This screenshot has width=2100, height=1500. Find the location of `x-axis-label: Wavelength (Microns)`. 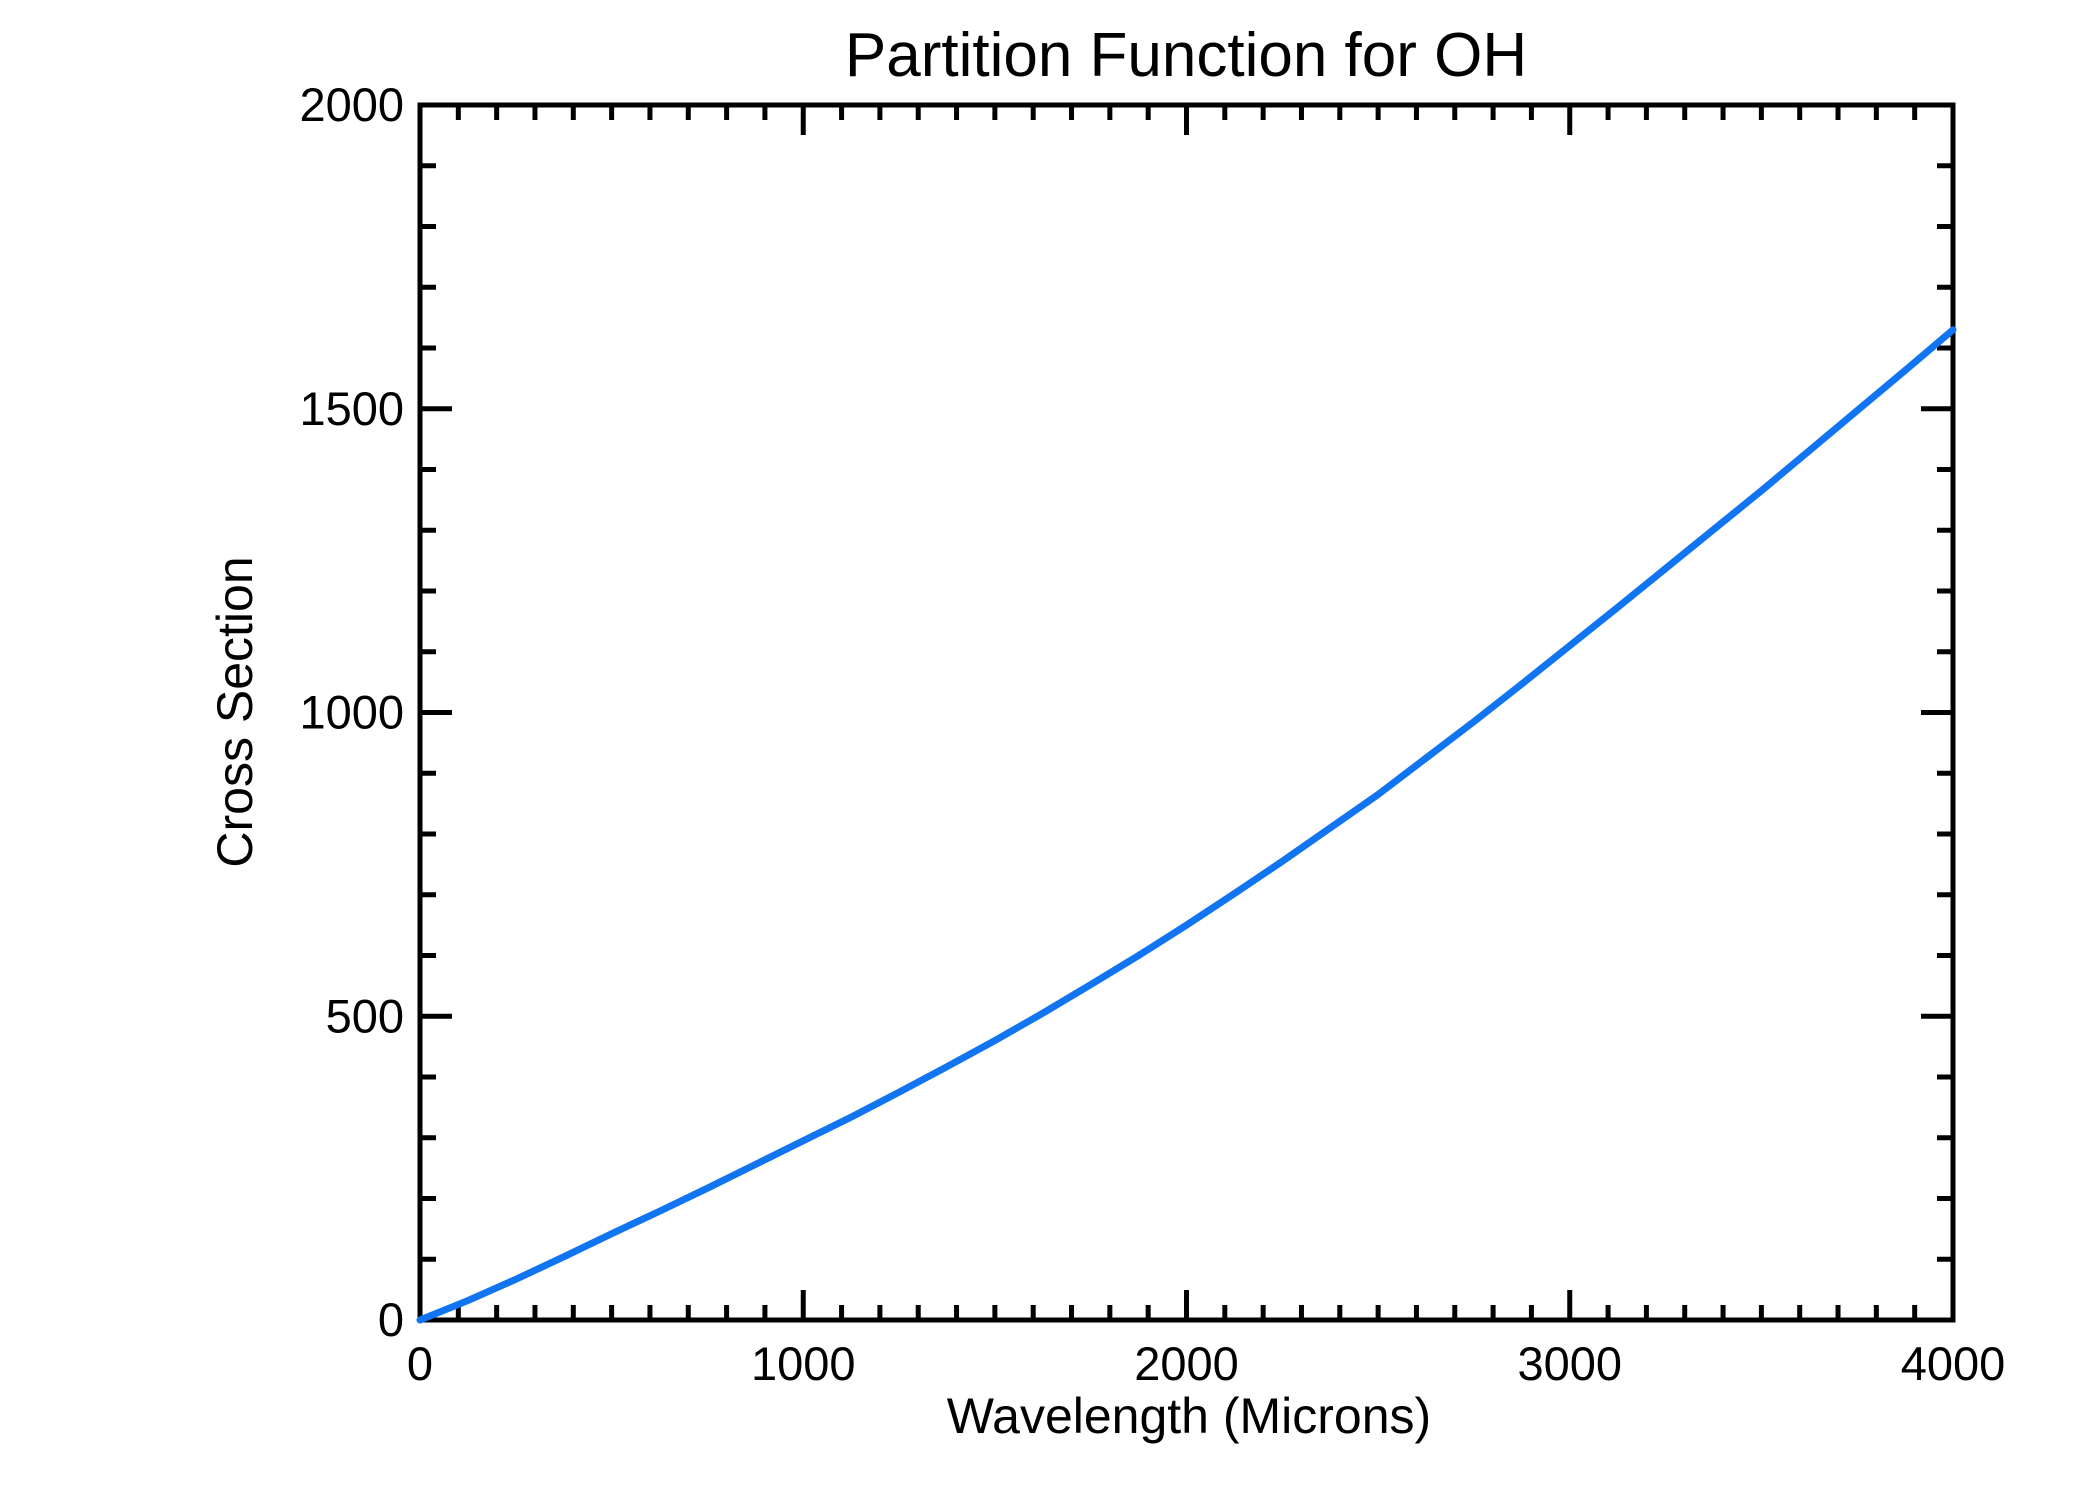

x-axis-label: Wavelength (Microns) is located at coordinates (1189, 1416).